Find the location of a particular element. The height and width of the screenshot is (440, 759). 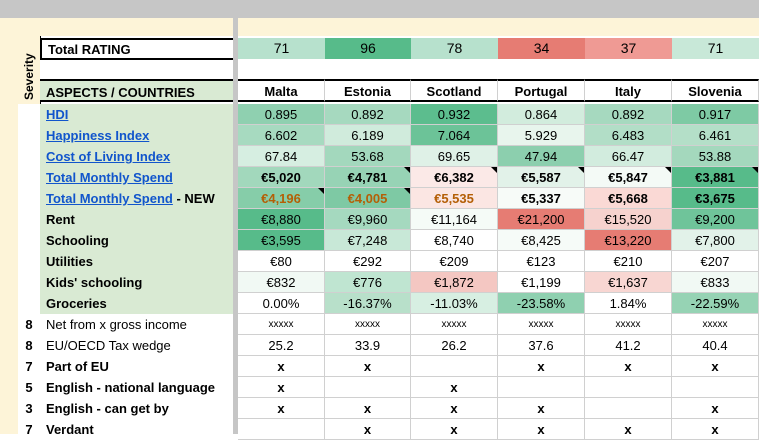

value-cell: €11,164 is located at coordinates (454, 219).